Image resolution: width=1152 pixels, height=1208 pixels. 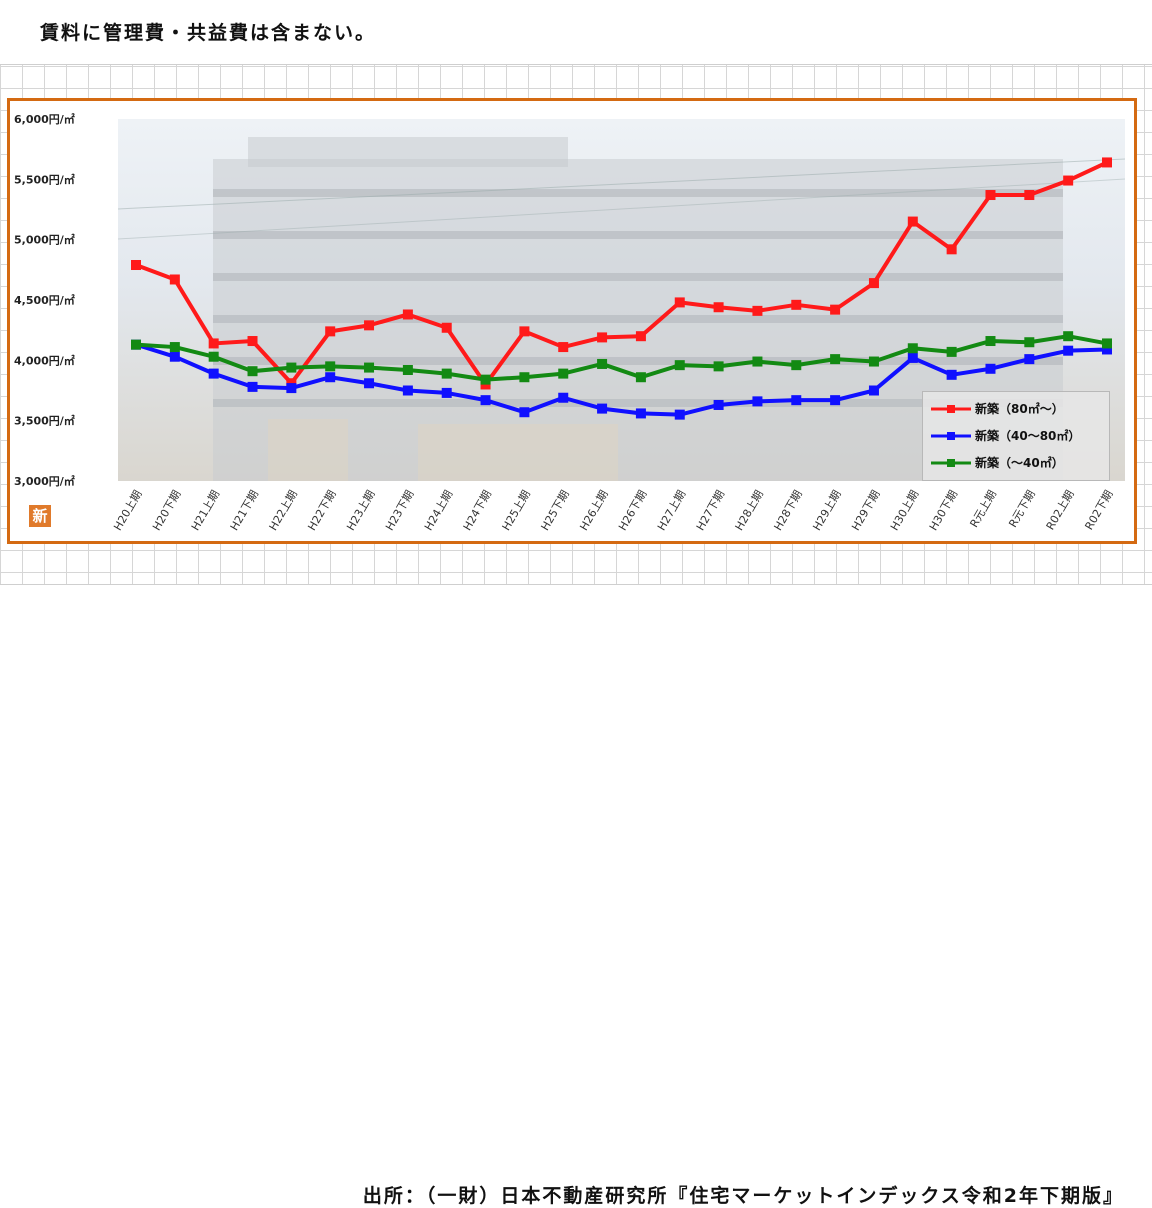 I want to click on y-tick-label: 3,500円/㎡, so click(x=44, y=421).